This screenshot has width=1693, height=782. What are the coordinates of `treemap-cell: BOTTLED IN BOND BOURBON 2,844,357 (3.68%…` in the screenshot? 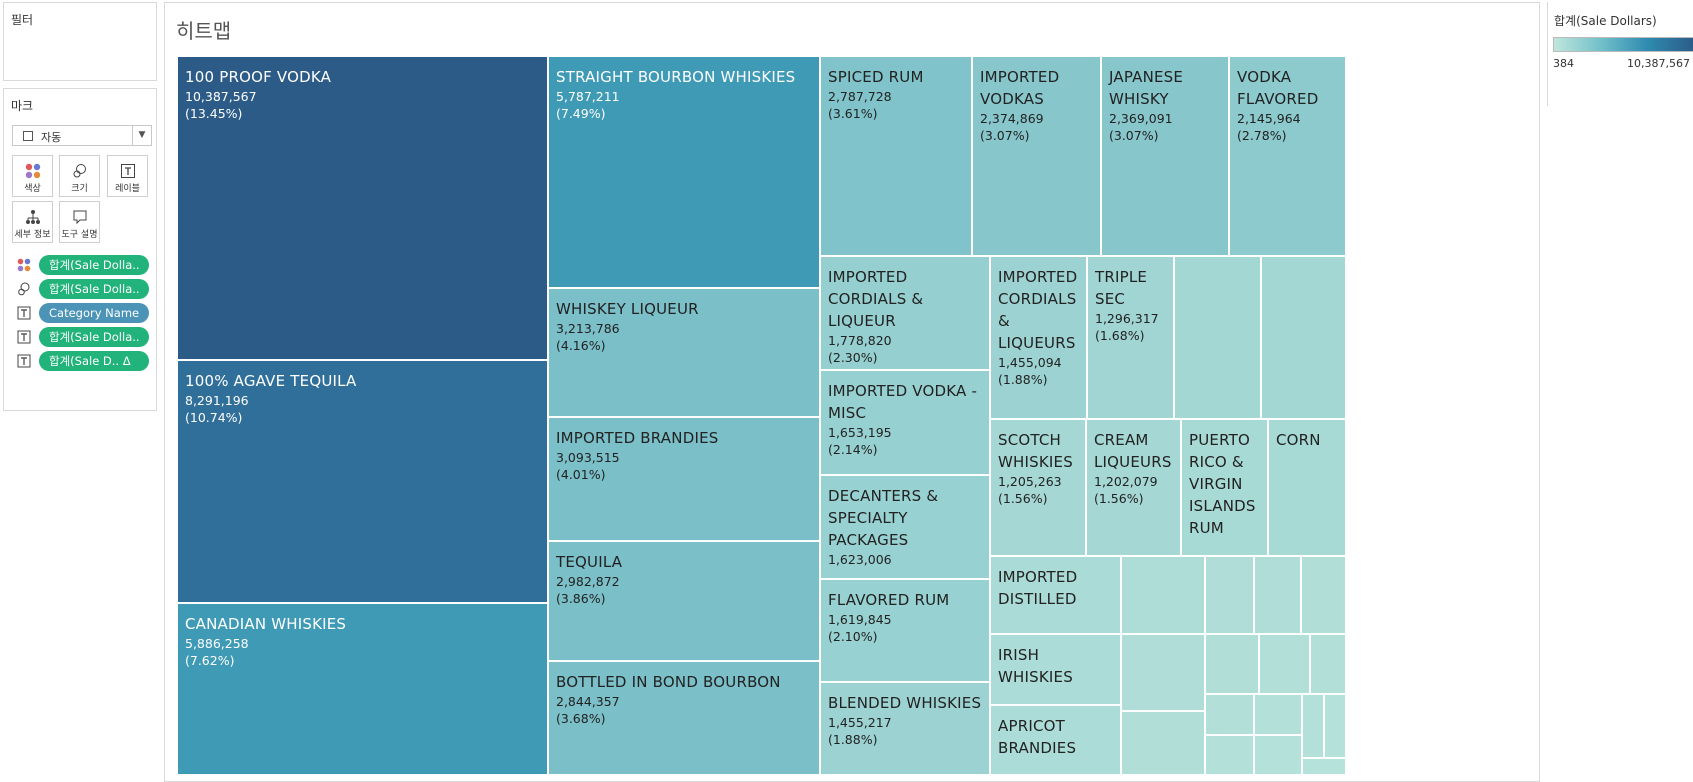 It's located at (684, 718).